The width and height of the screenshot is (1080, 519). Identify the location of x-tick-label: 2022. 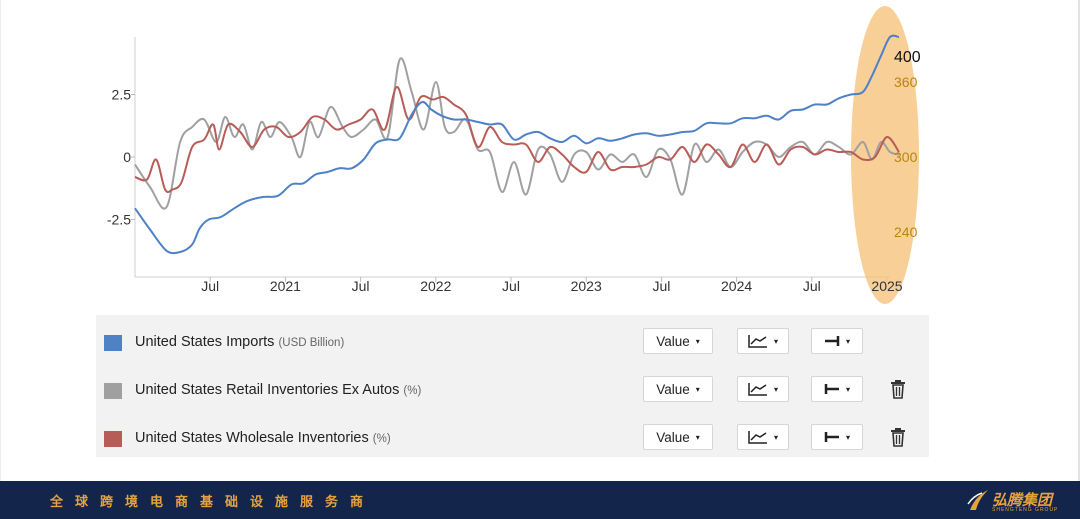
(435, 286).